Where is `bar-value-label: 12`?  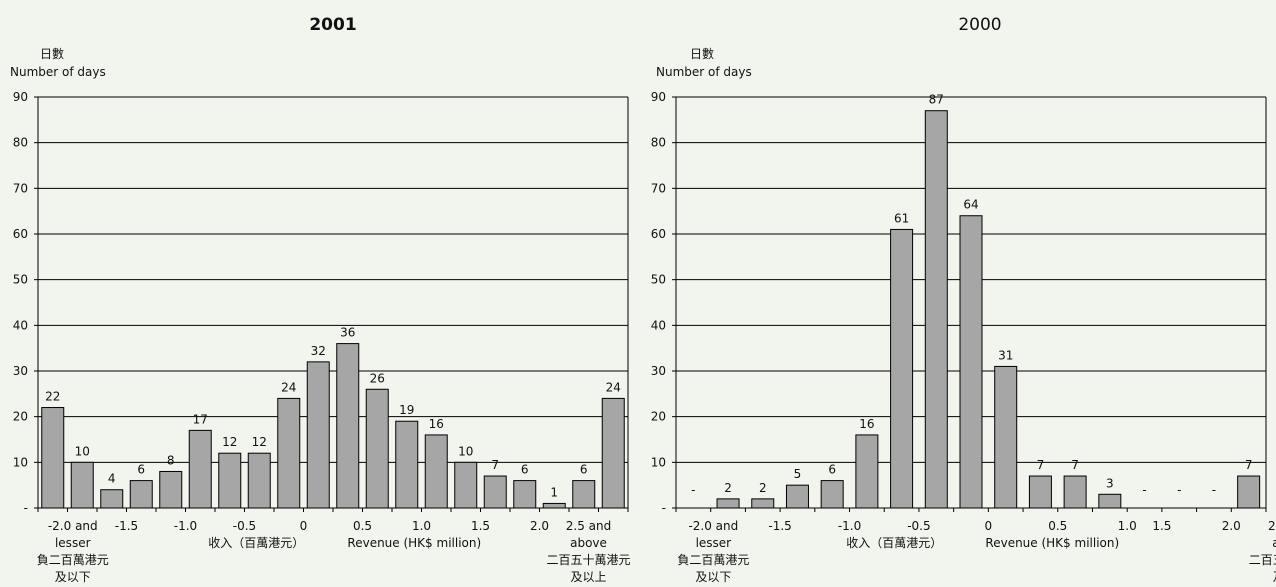 bar-value-label: 12 is located at coordinates (229, 442).